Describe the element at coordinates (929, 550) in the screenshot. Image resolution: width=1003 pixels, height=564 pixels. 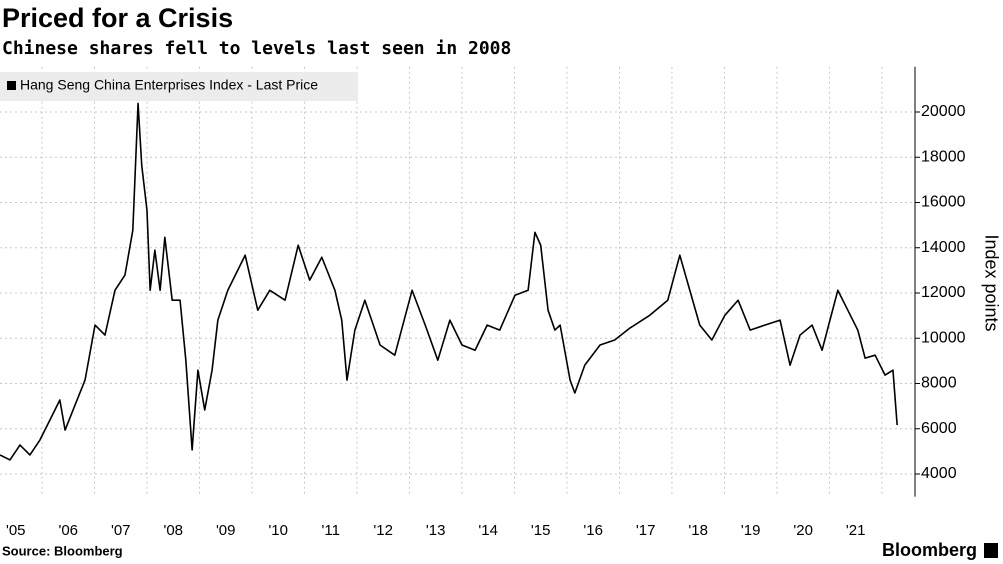
I see `brand: Bloomberg` at that location.